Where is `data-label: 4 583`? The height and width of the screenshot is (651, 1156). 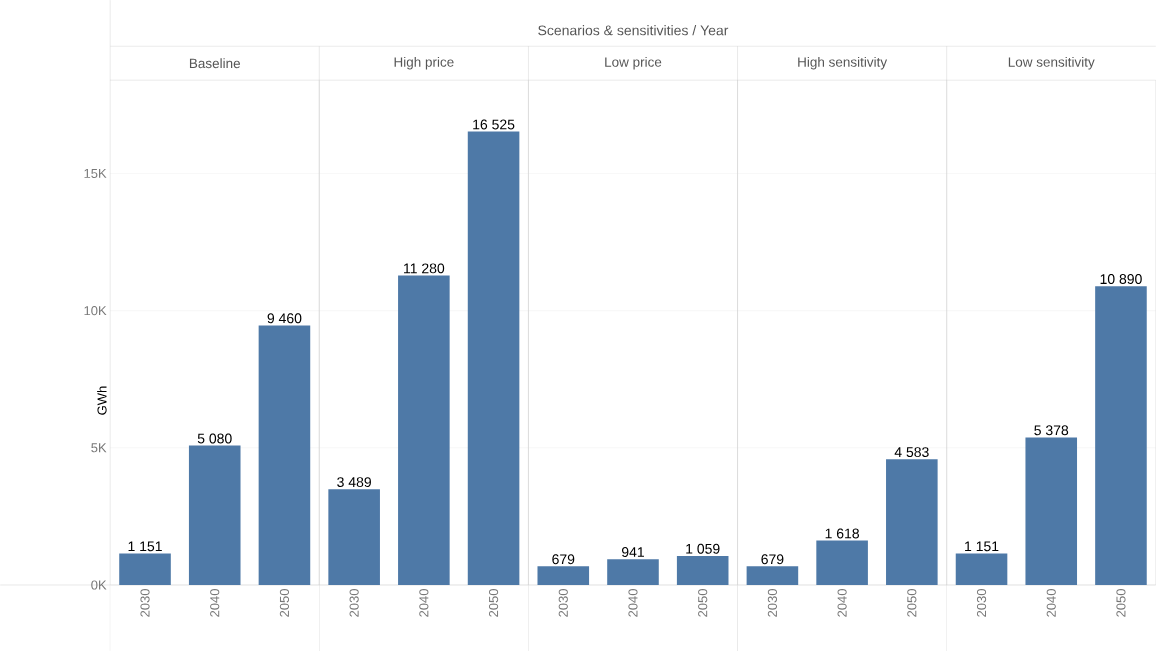 data-label: 4 583 is located at coordinates (911, 452).